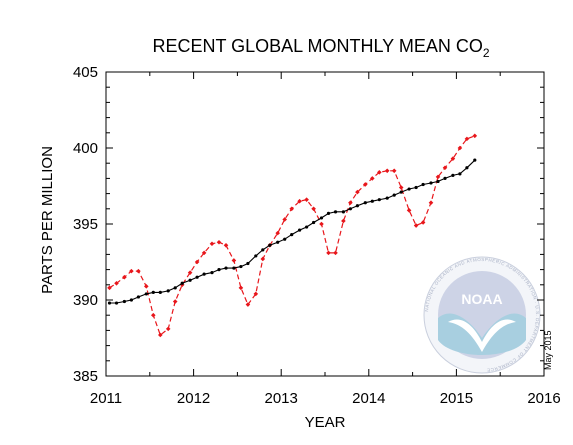 This screenshot has height=445, width=573. Describe the element at coordinates (456, 398) in the screenshot. I see `x-tick-label: 2015` at that location.